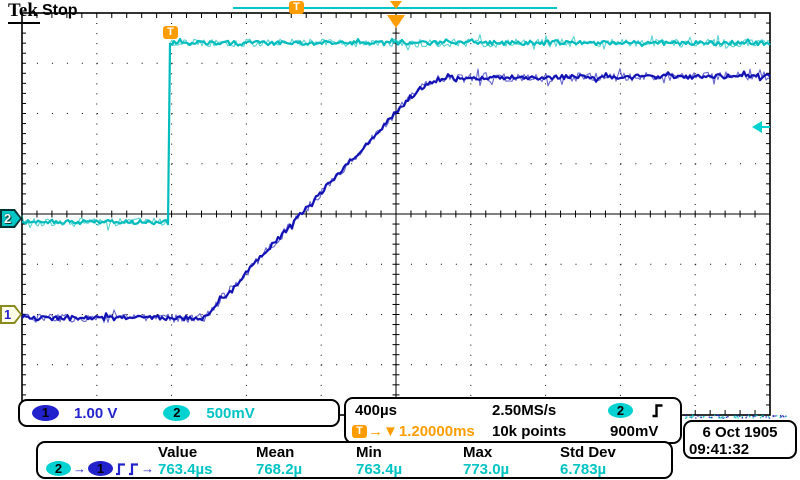  I want to click on channel-scale-readout: 1 1.00 V 2 500mV, so click(179, 413).